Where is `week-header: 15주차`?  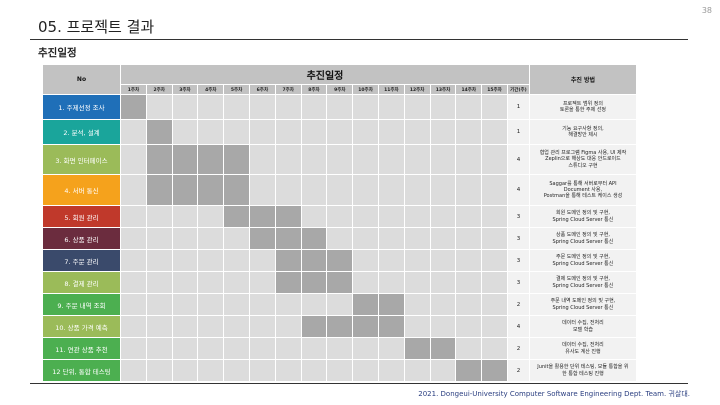 week-header: 15주차 is located at coordinates (494, 89).